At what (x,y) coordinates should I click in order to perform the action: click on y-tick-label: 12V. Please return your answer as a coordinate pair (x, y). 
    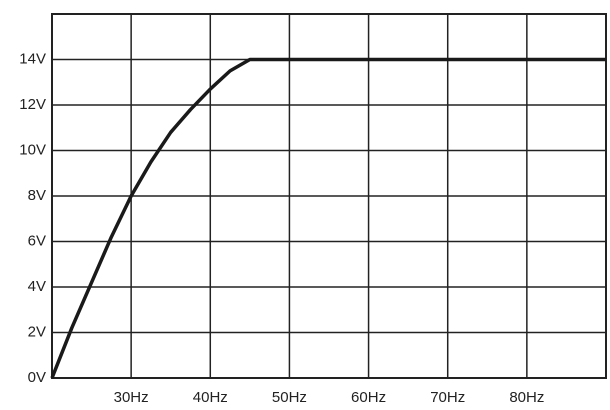
    Looking at the image, I should click on (32, 104).